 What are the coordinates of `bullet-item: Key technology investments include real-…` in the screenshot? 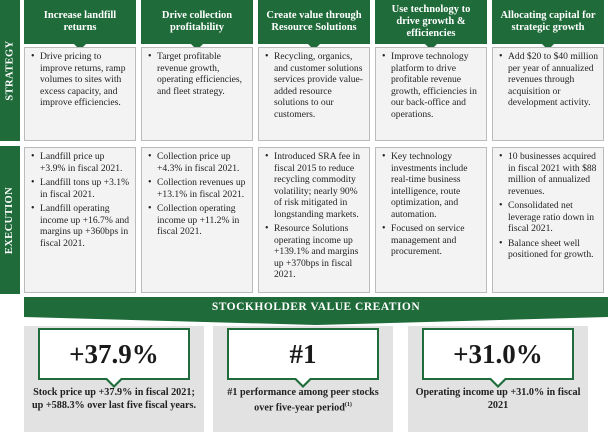 It's located at (431, 185).